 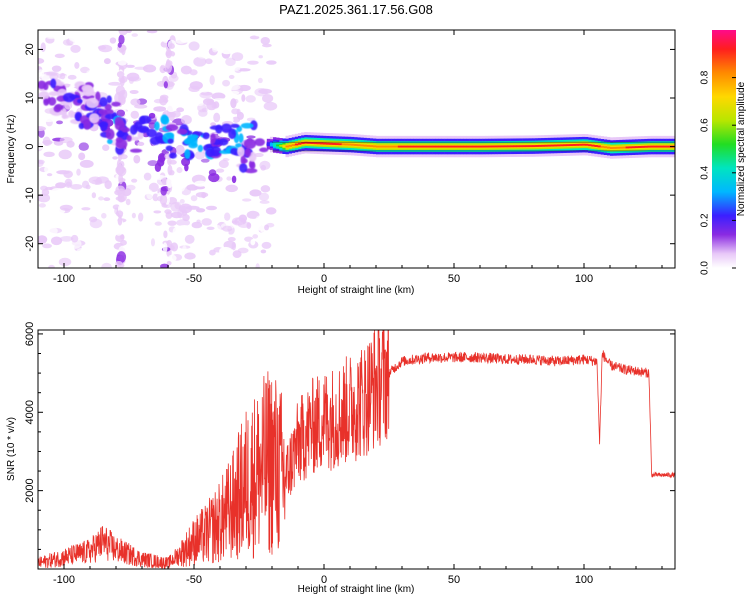 I want to click on spectrogram-y-label: Frequency (Hz), so click(x=11, y=149).